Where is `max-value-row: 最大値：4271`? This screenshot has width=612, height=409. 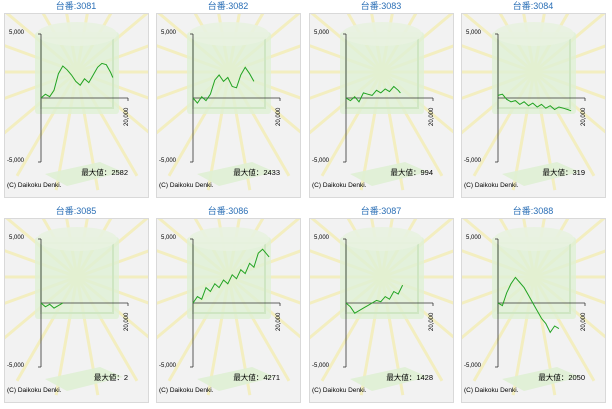 max-value-row: 最大値：4271 is located at coordinates (228, 377).